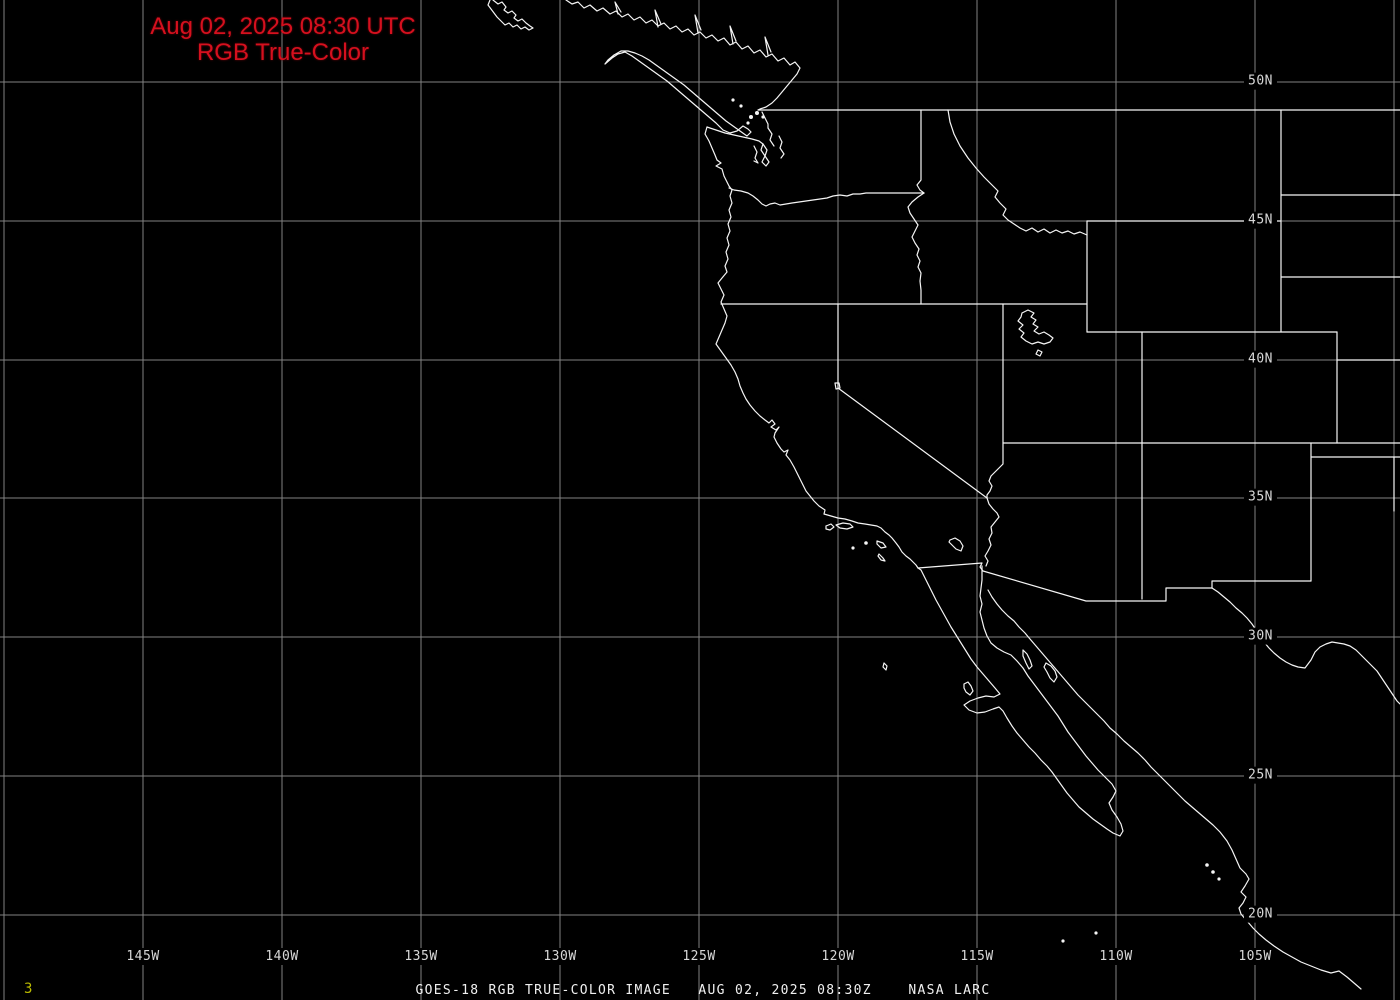  I want to click on guadalupe-island, so click(885, 666).